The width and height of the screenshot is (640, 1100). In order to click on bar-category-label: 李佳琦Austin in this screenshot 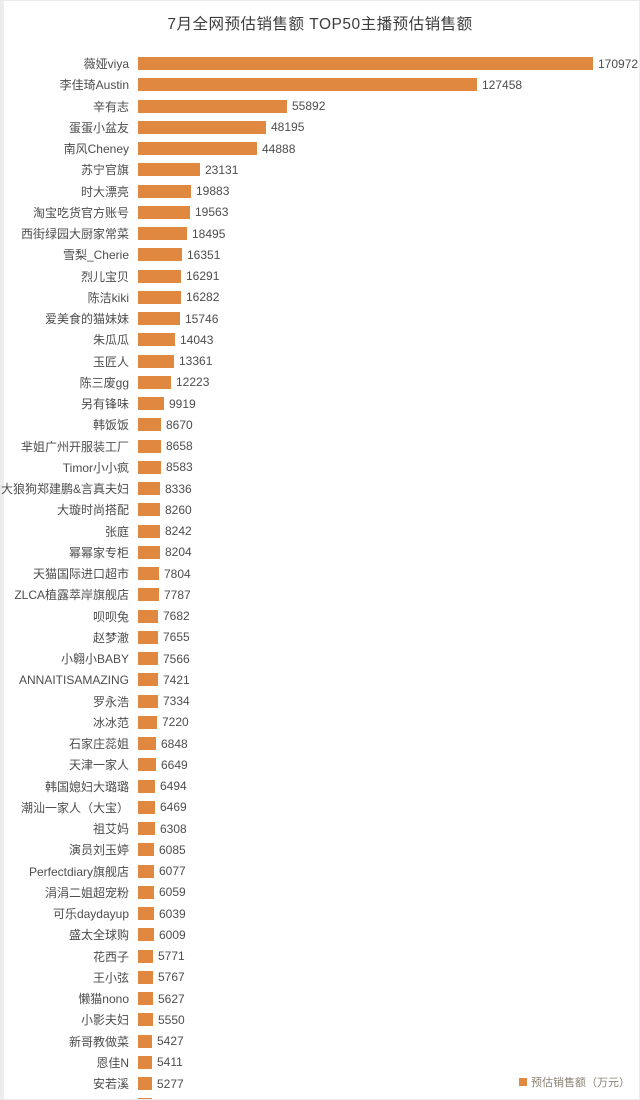, I will do `click(94, 85)`.